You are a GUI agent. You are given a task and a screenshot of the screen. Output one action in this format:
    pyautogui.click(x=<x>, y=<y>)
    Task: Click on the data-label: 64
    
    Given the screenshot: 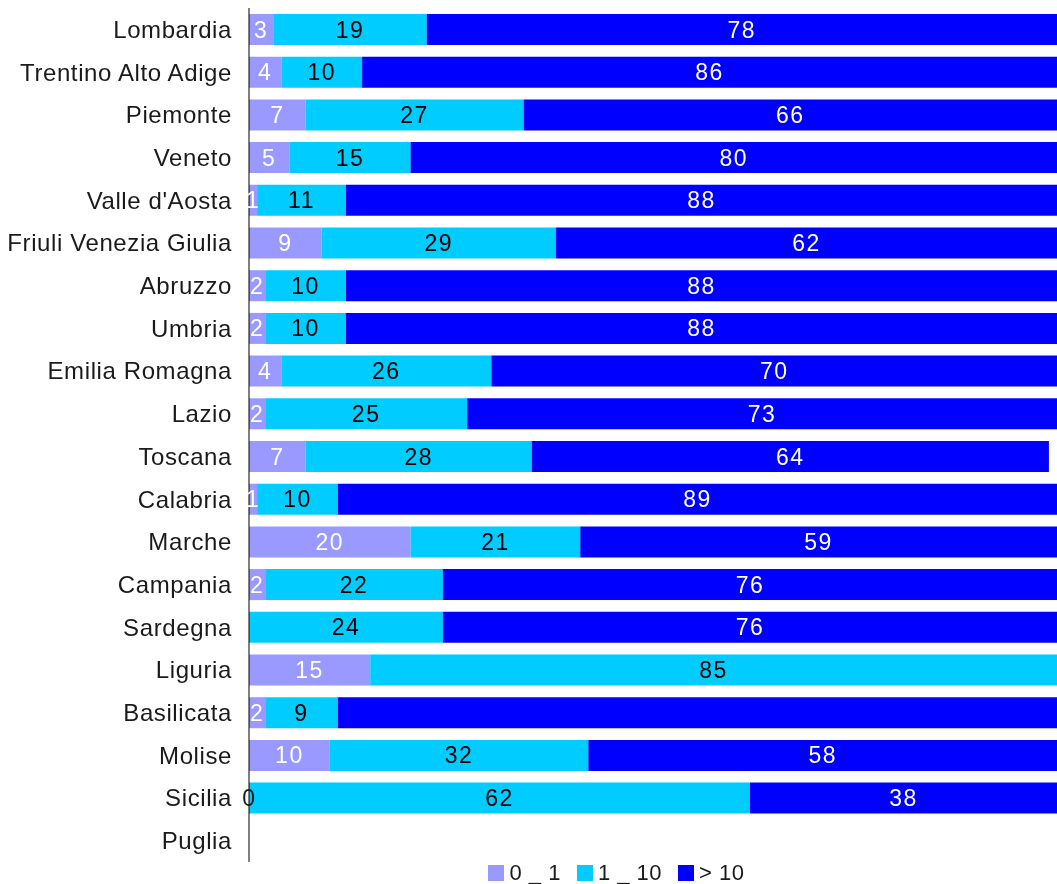 What is the action you would take?
    pyautogui.click(x=790, y=456)
    